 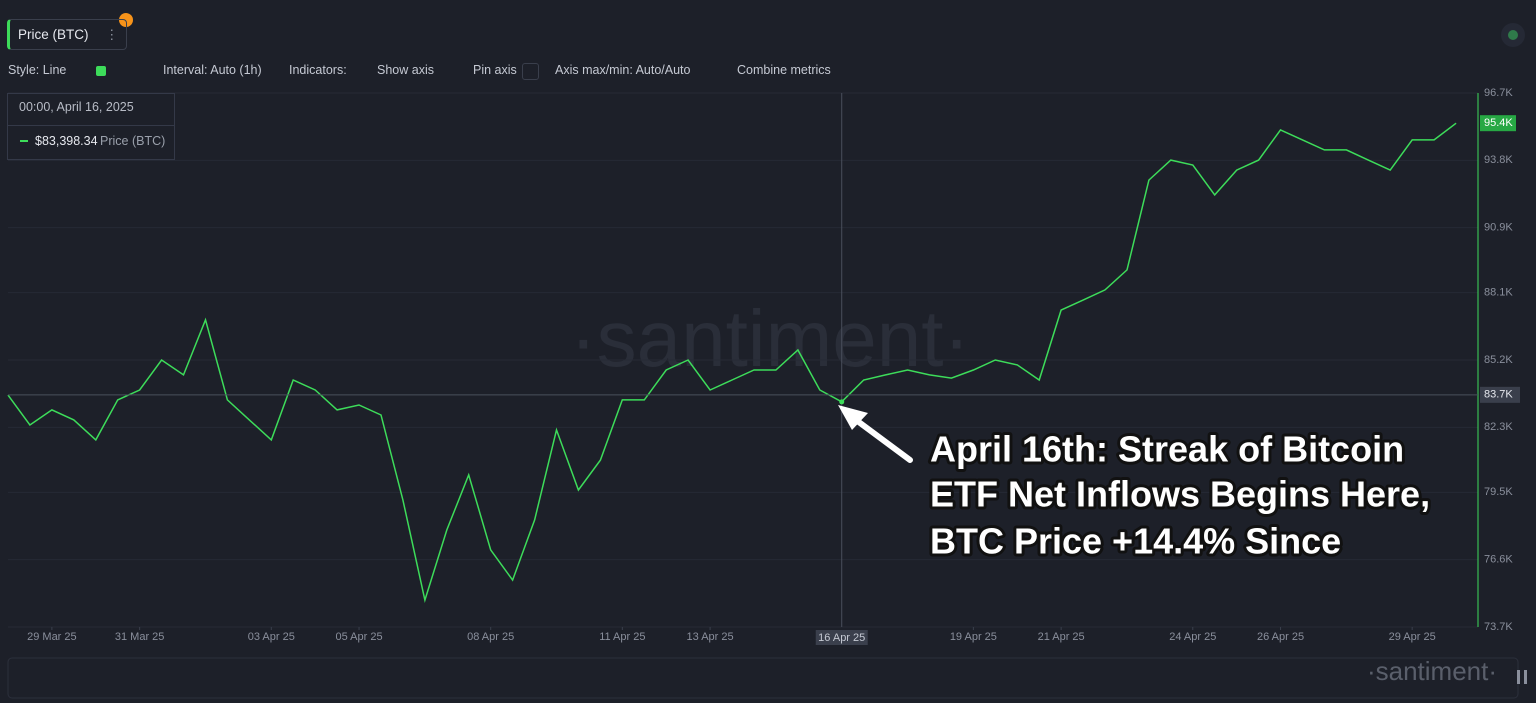 What do you see at coordinates (1498, 228) in the screenshot?
I see `y-tick-label: 90.9K` at bounding box center [1498, 228].